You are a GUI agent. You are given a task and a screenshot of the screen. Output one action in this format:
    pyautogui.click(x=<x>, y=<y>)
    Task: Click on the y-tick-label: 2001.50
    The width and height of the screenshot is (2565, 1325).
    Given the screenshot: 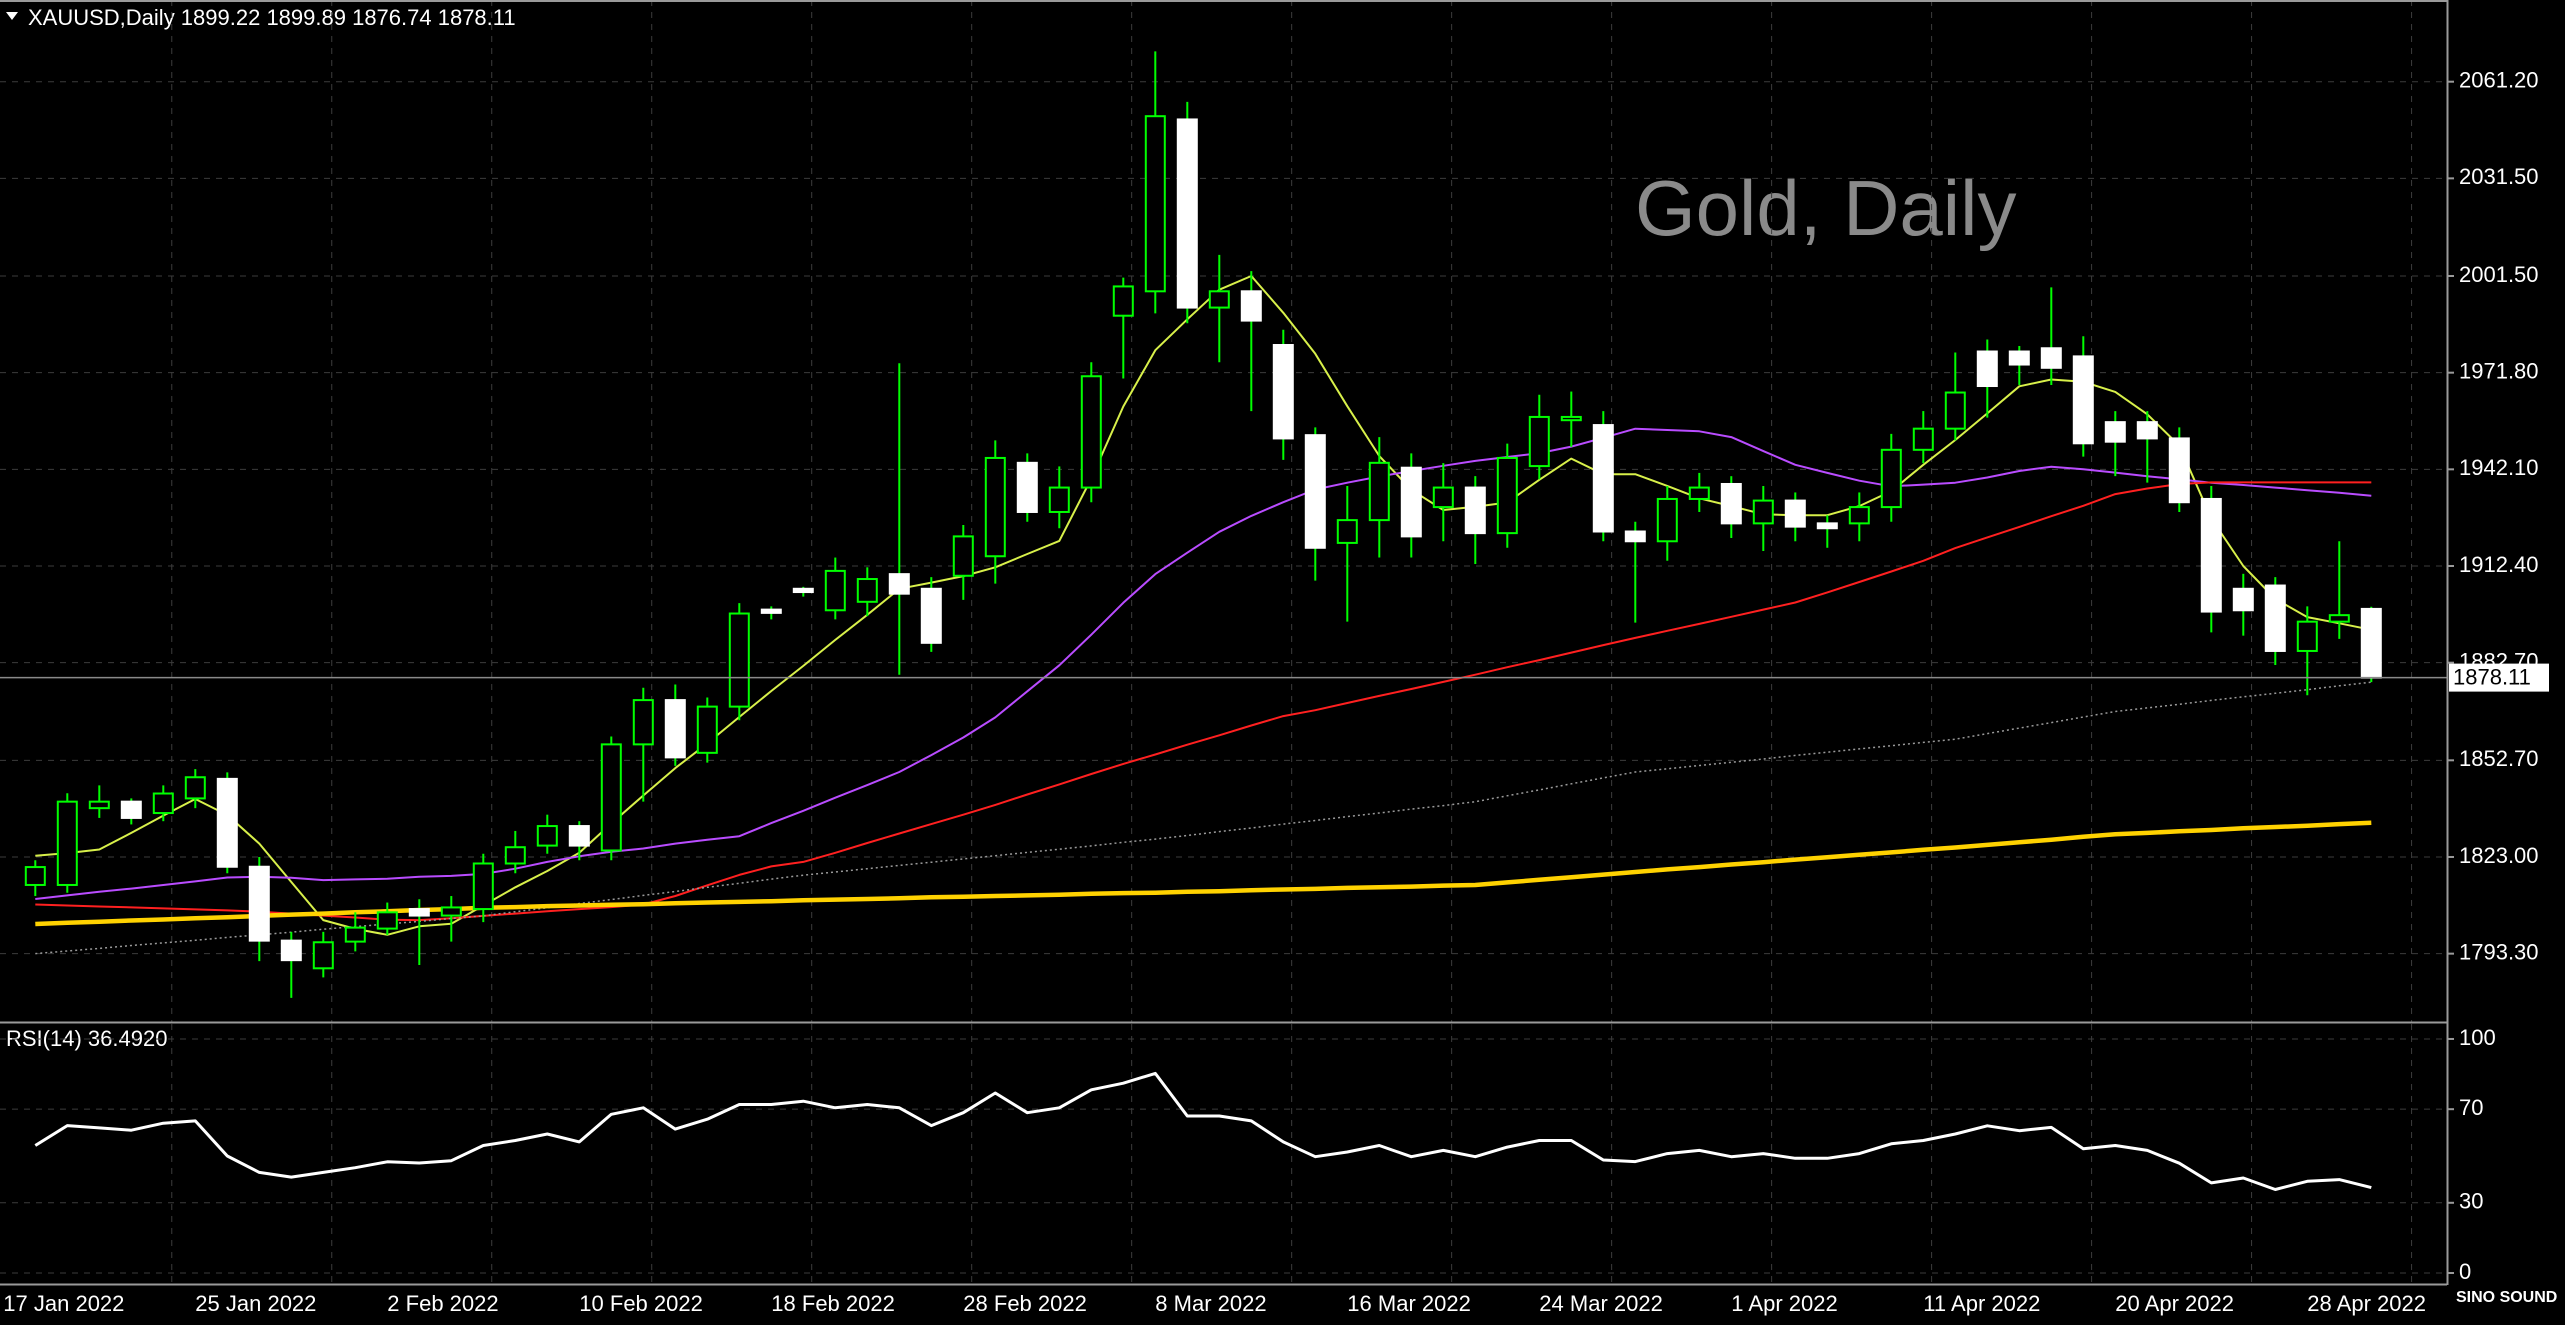 What is the action you would take?
    pyautogui.click(x=2499, y=274)
    